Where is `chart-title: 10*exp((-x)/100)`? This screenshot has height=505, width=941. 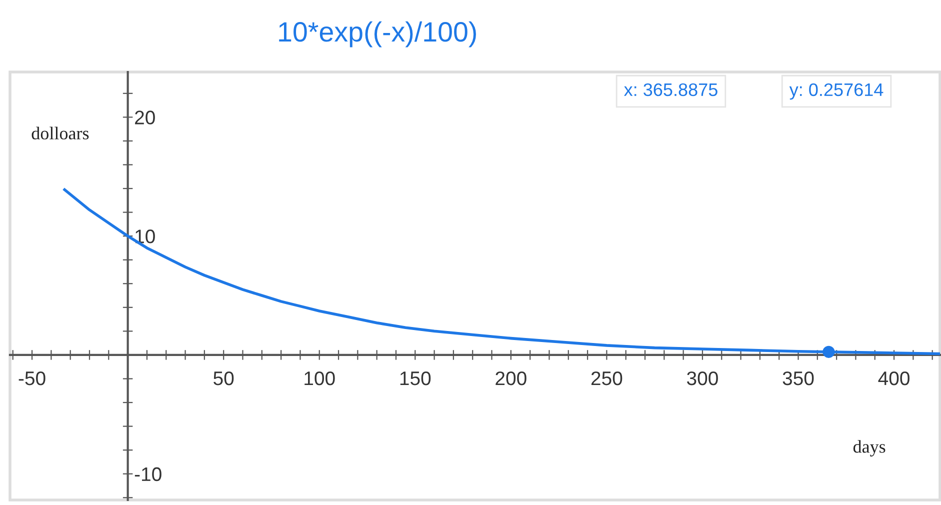 chart-title: 10*exp((-x)/100) is located at coordinates (377, 34).